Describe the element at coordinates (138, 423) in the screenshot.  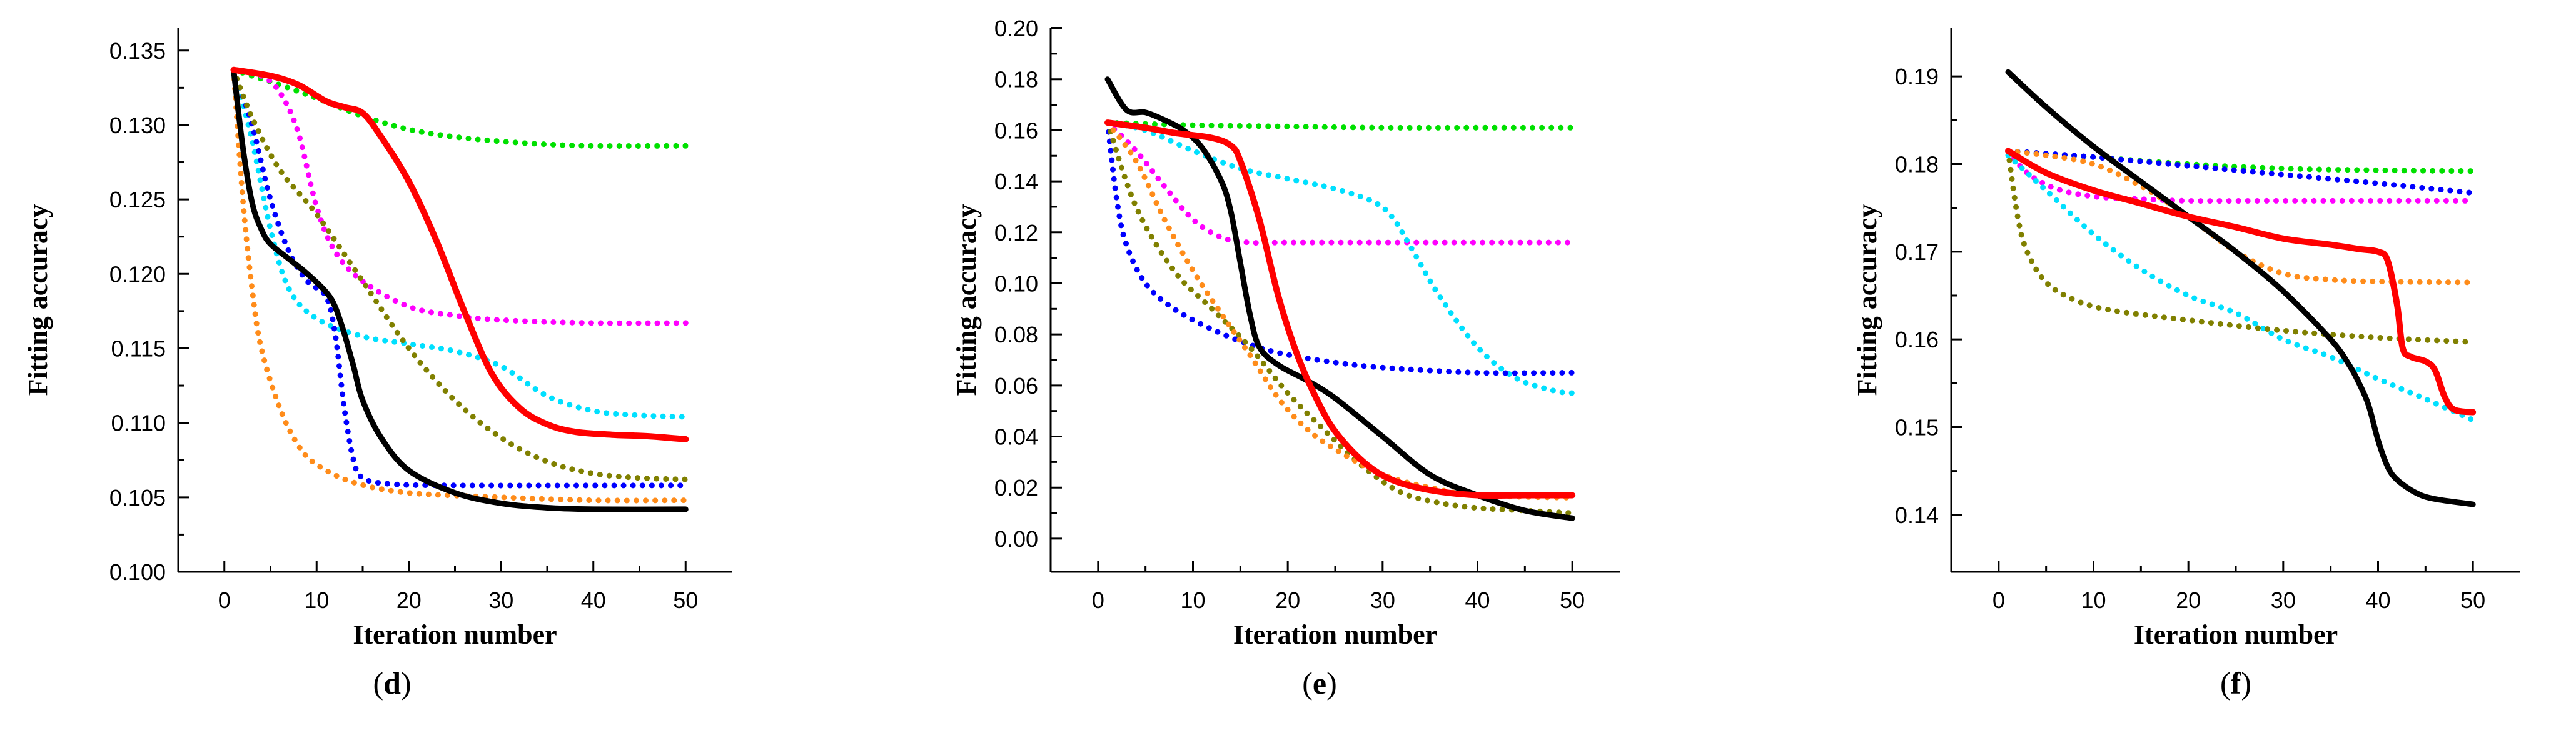
I see `y-tick-label: 0.110` at that location.